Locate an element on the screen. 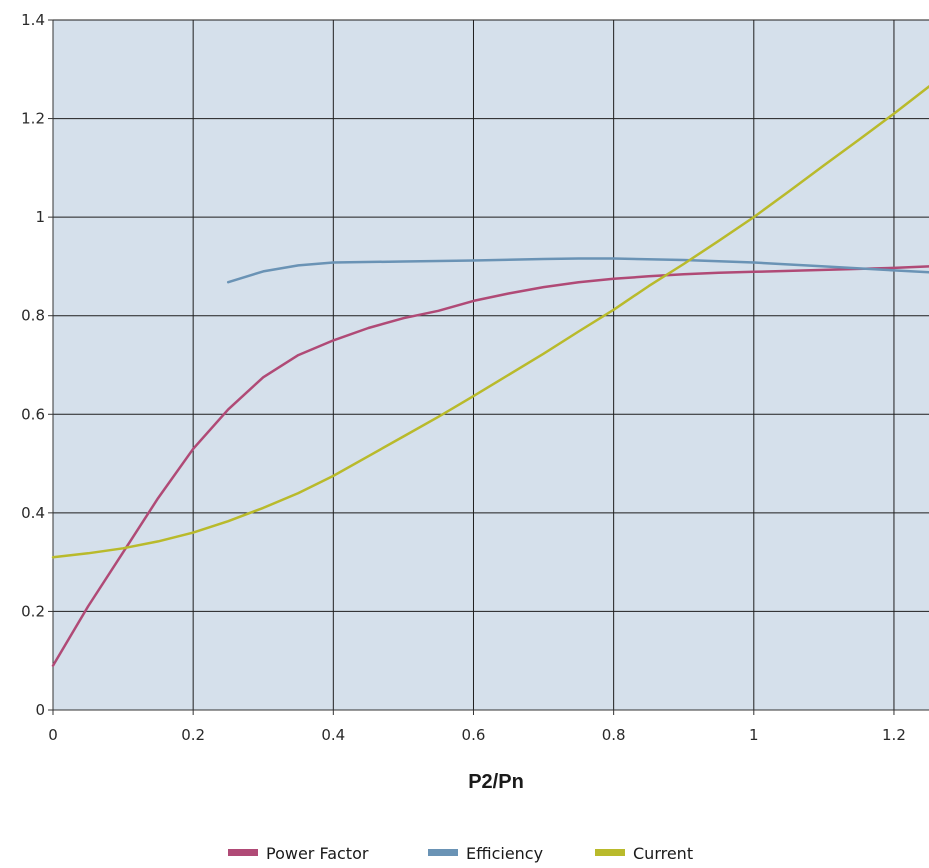 This screenshot has height=868, width=929. legend-swatch-power-factor is located at coordinates (243, 852).